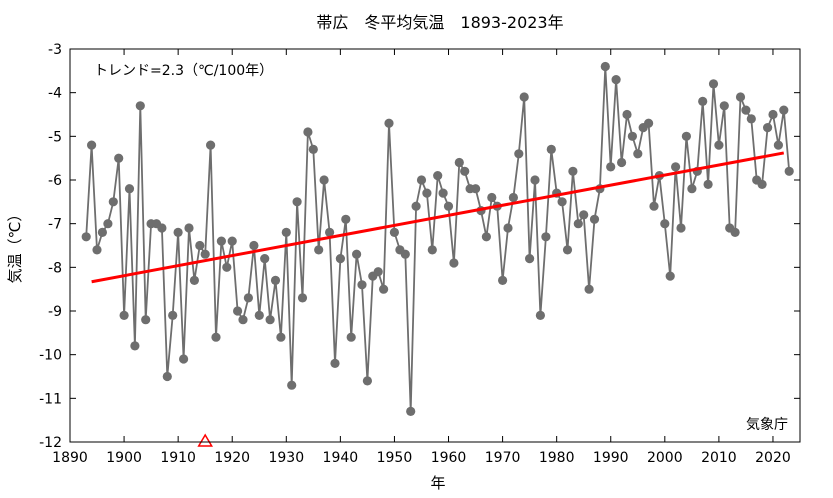 The height and width of the screenshot is (498, 833). Describe the element at coordinates (395, 458) in the screenshot. I see `x-tick-label: 1950` at that location.